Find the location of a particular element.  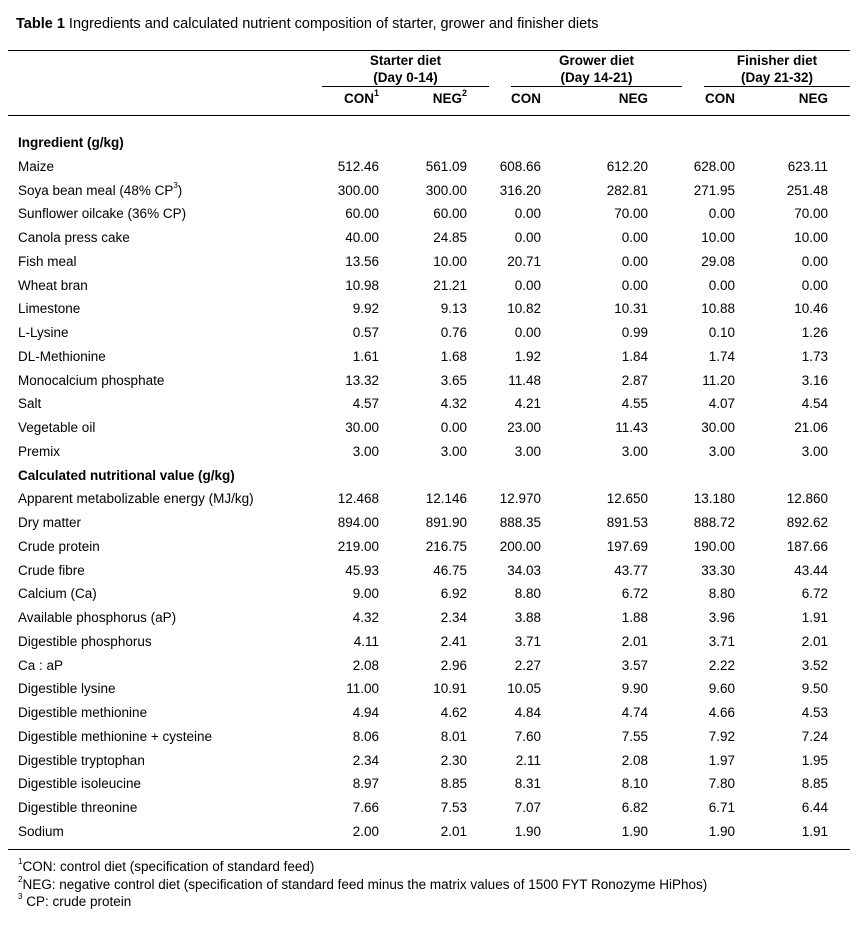

column-header-neg: NEG2 is located at coordinates (450, 97).